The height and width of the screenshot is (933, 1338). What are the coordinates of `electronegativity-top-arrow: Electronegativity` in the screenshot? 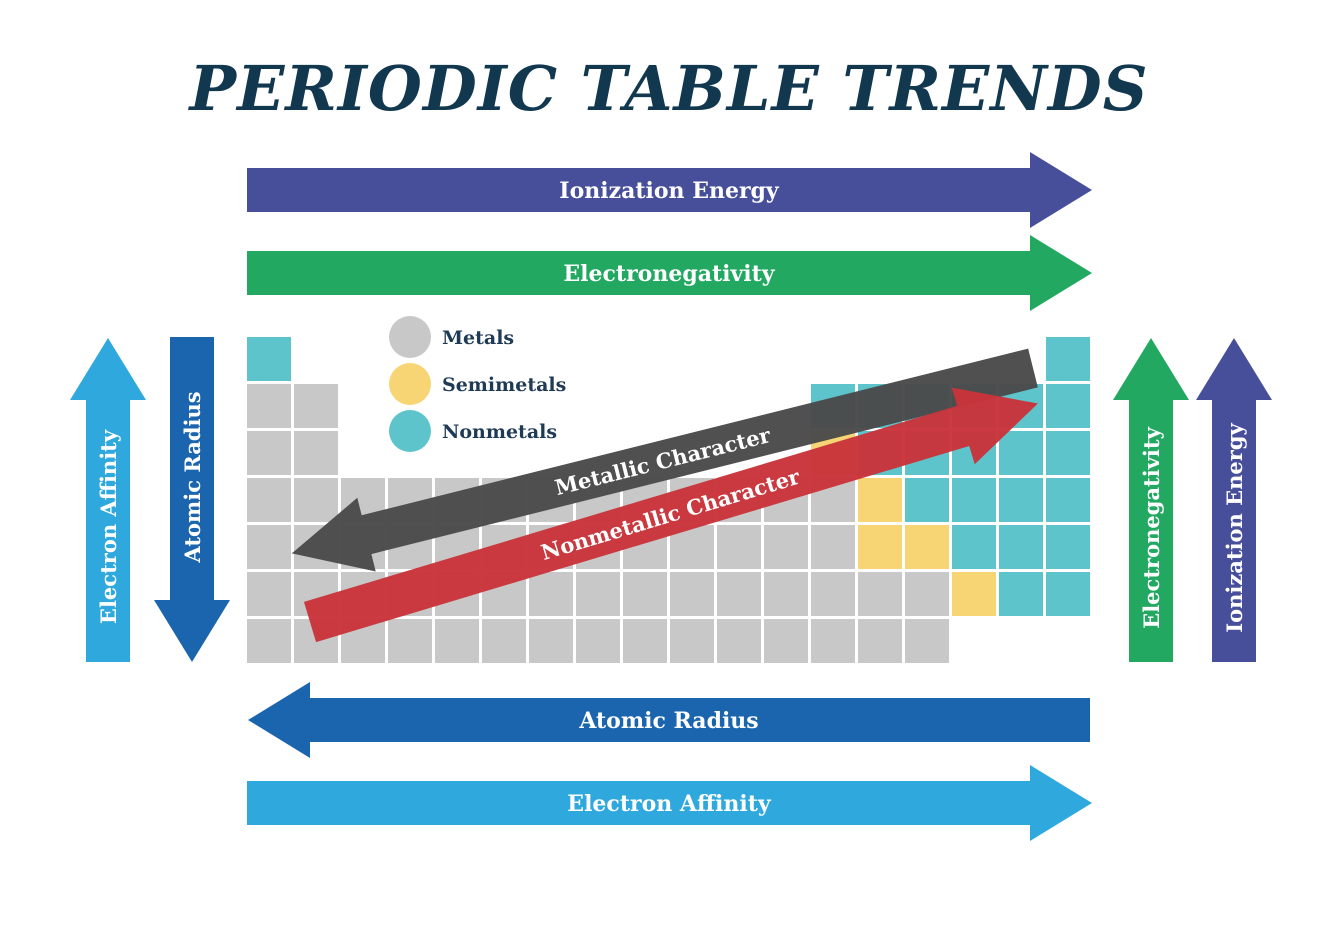 It's located at (669, 273).